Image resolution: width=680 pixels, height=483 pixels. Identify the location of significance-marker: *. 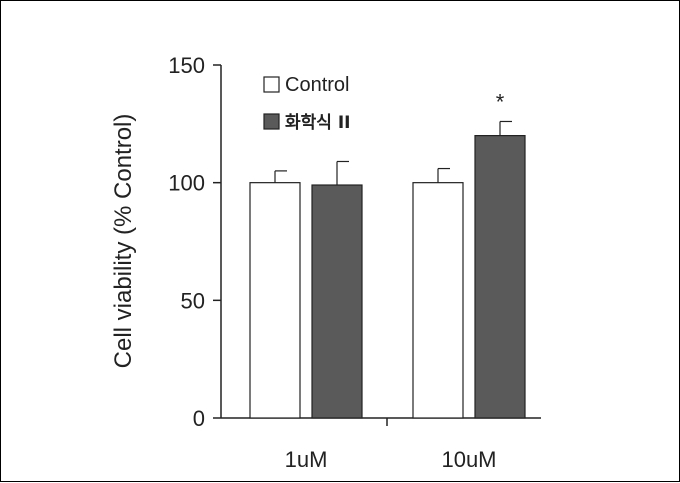
(500, 101).